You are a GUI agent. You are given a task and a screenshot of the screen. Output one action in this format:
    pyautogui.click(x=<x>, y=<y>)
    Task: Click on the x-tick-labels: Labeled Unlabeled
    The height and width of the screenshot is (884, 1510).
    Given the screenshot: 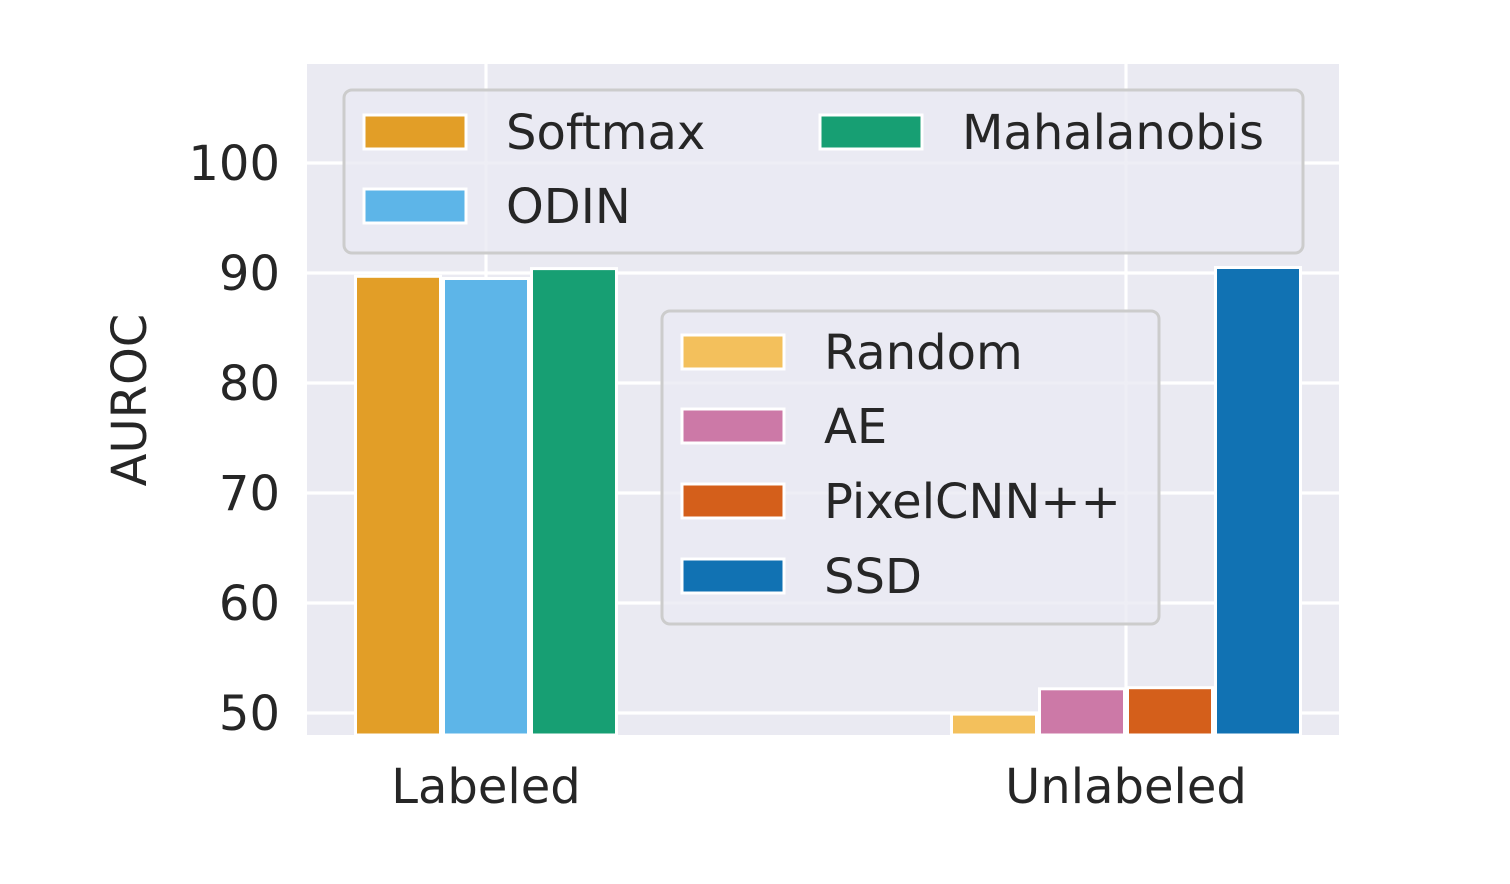 What is the action you would take?
    pyautogui.click(x=819, y=787)
    